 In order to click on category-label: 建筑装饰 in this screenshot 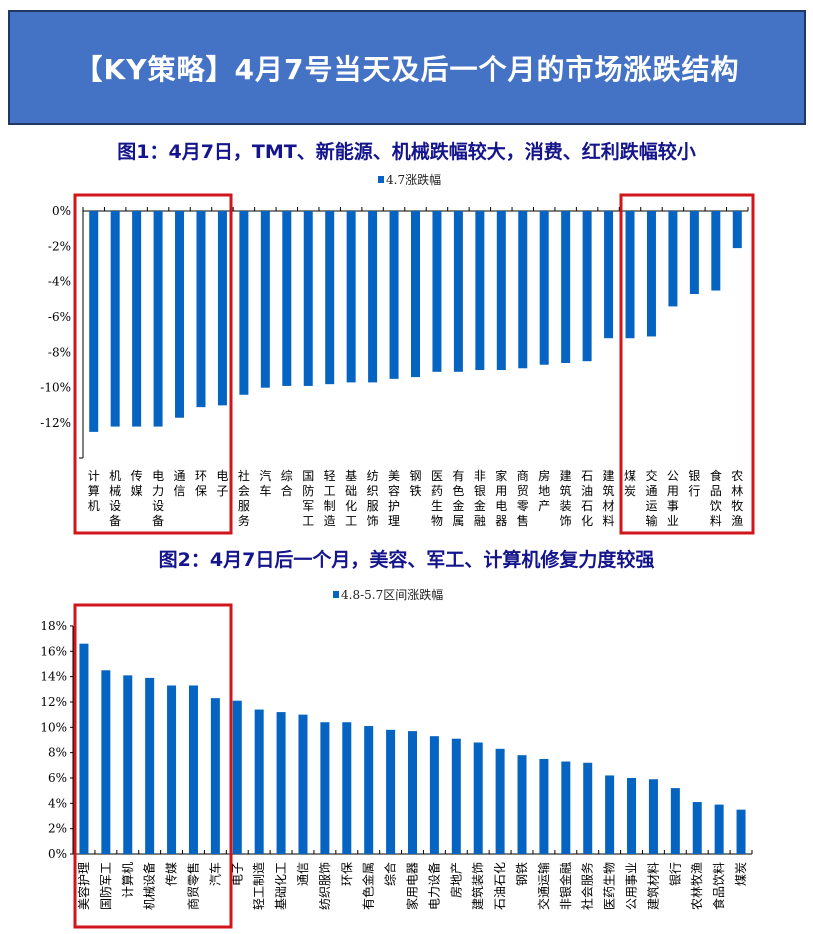, I will do `click(566, 498)`.